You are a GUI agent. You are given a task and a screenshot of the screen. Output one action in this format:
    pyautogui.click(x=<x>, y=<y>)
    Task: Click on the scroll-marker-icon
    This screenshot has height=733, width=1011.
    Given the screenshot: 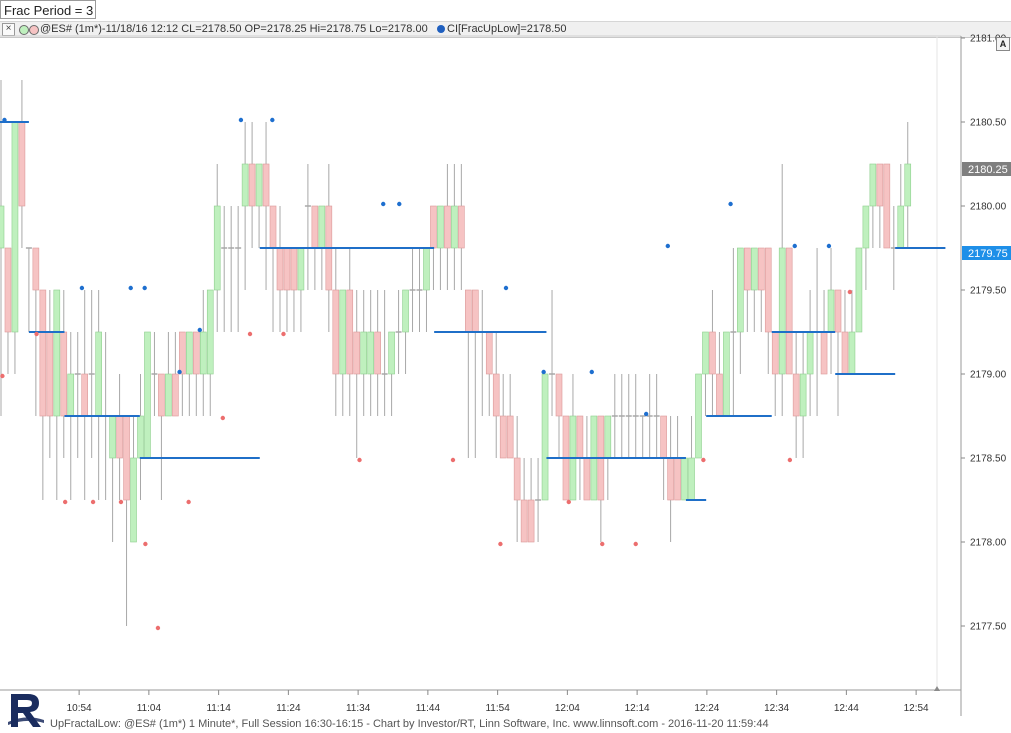 What is the action you would take?
    pyautogui.click(x=937, y=688)
    